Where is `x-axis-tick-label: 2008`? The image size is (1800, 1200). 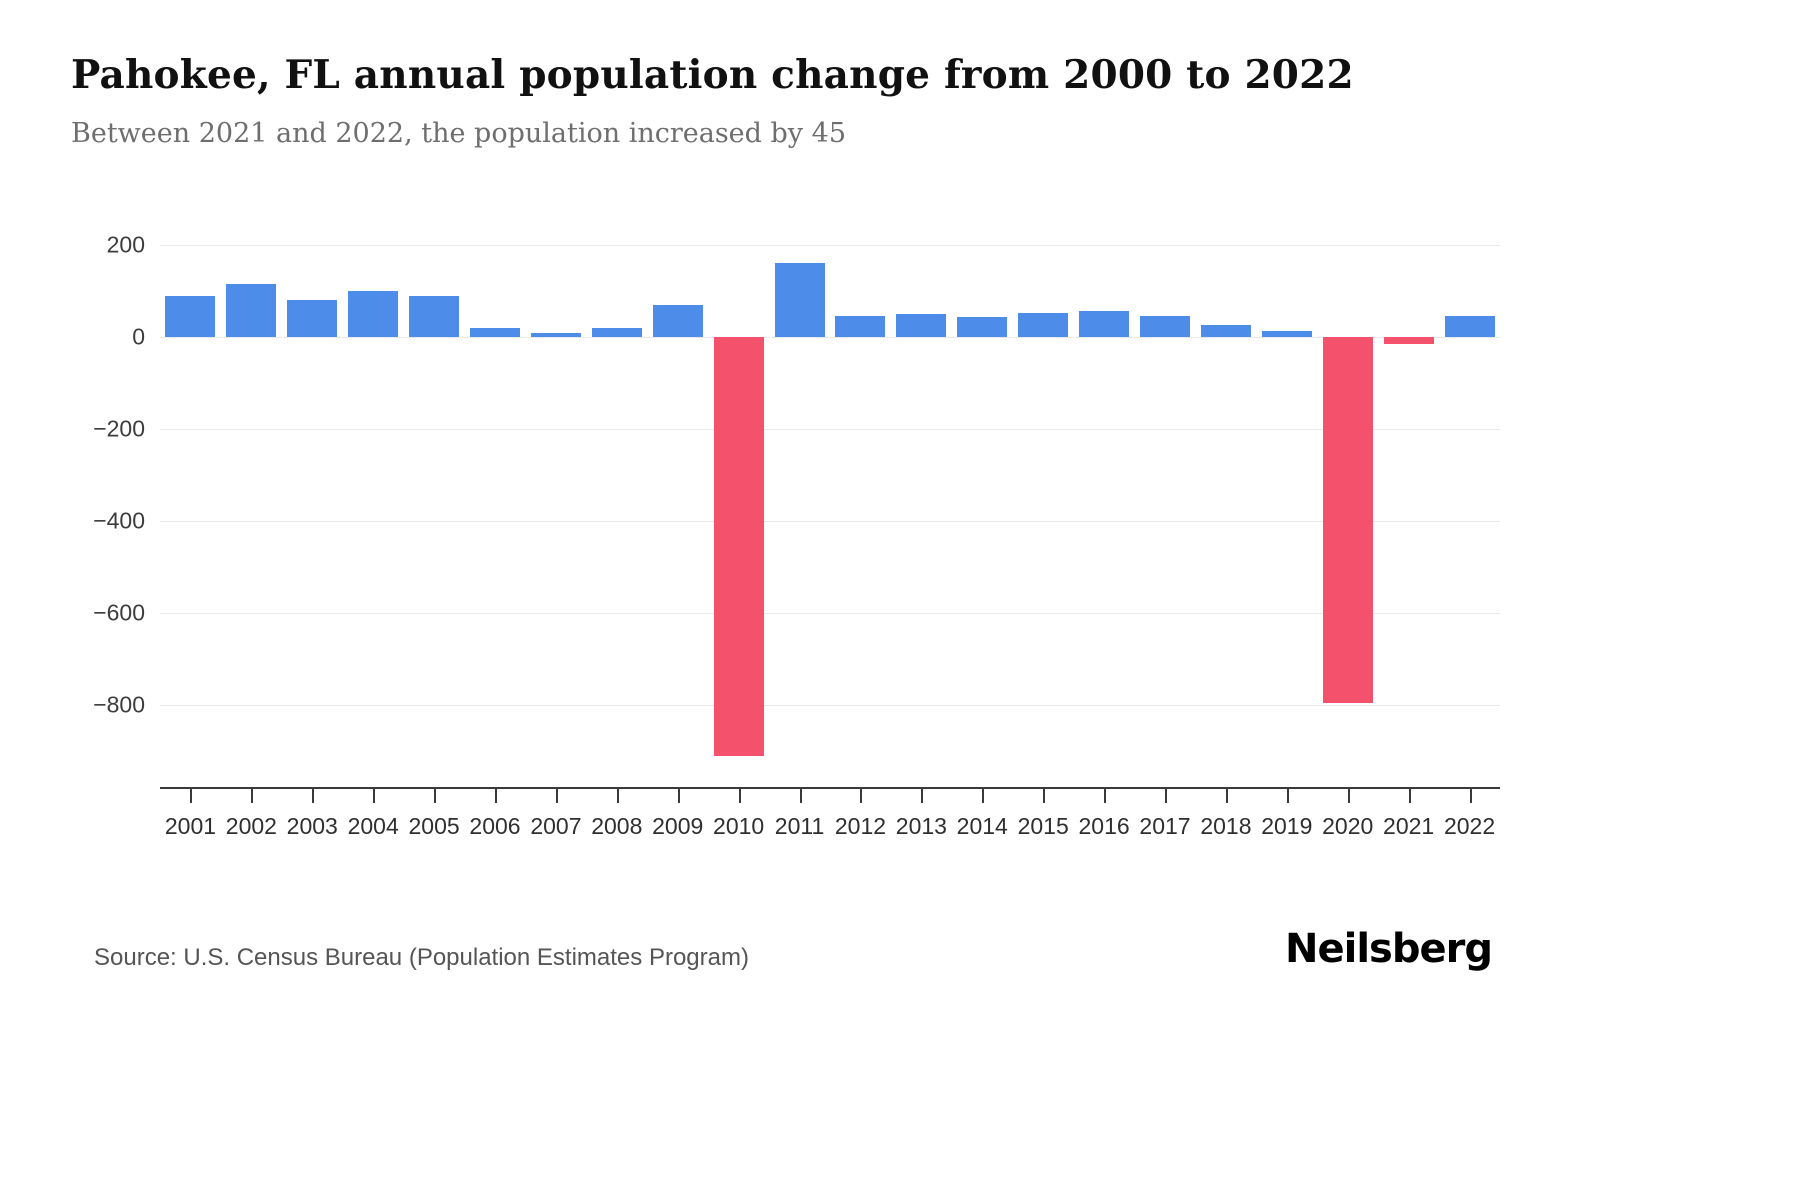
x-axis-tick-label: 2008 is located at coordinates (617, 826).